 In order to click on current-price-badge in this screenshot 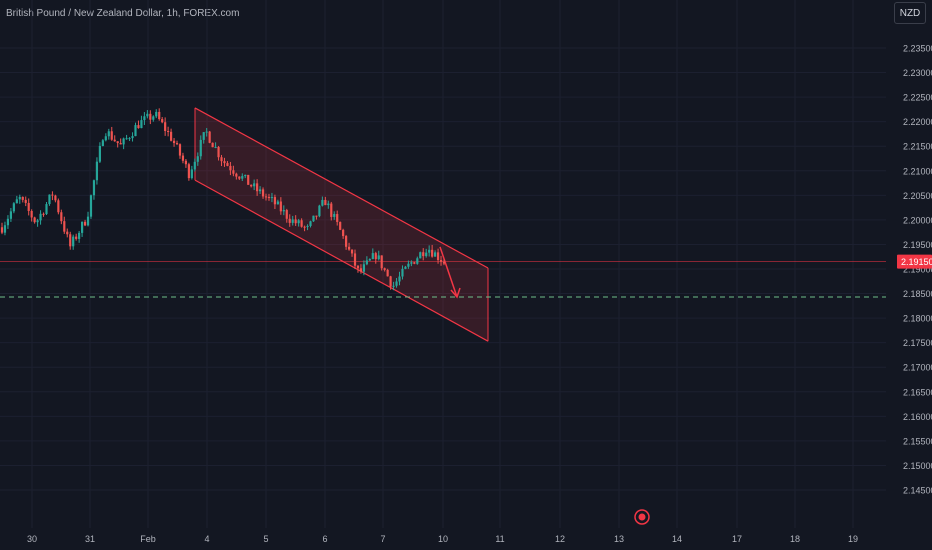, I will do `click(914, 261)`.